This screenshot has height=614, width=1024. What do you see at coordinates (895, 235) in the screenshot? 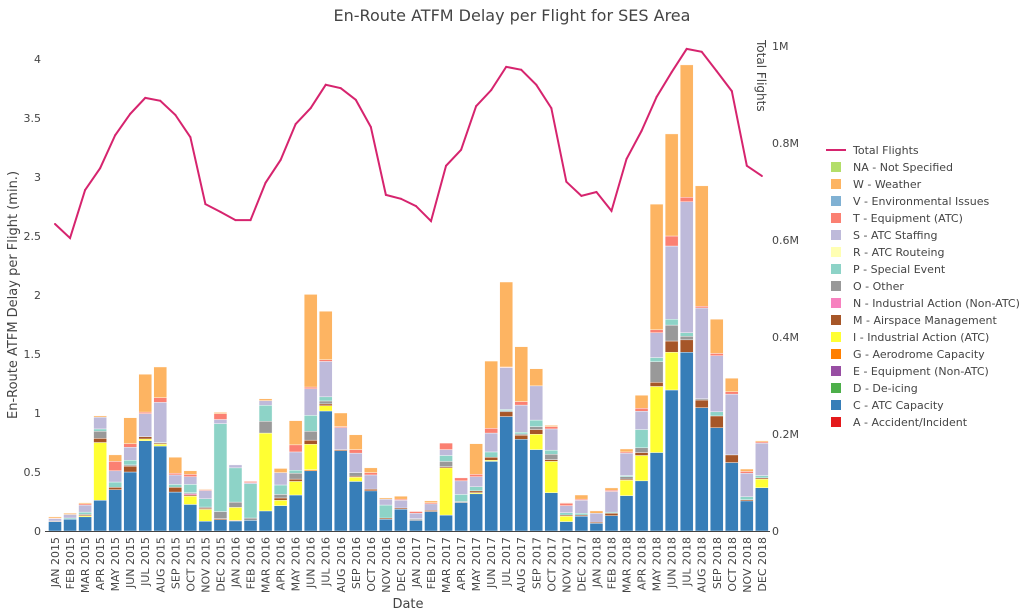
I see `legend-label: S - ATC Staffing` at bounding box center [895, 235].